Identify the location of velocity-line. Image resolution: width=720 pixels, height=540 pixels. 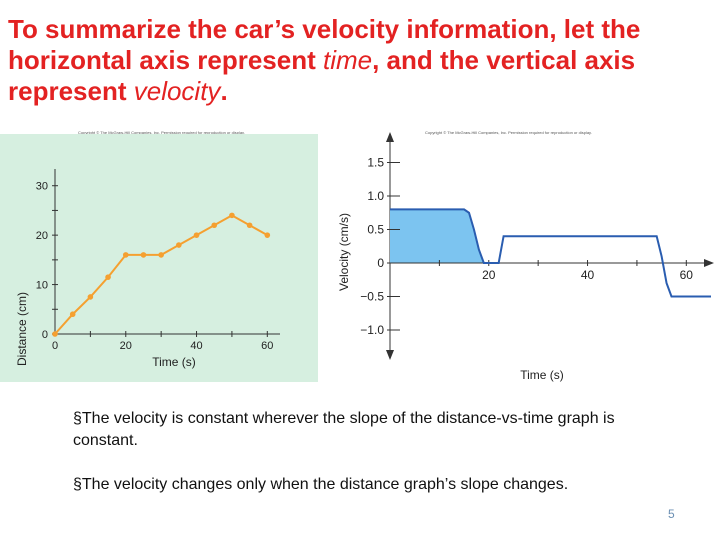
(550, 253).